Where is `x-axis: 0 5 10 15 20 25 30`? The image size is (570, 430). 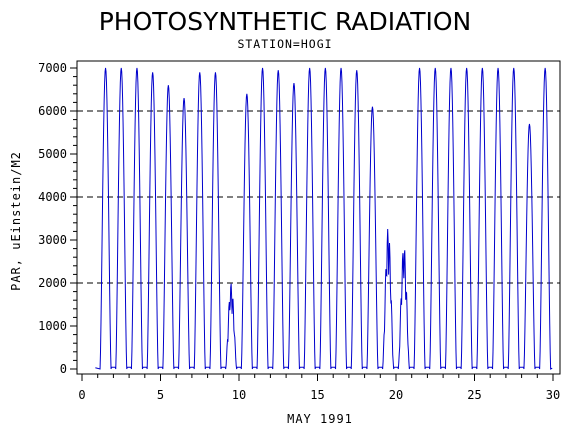
x-axis: 0 5 10 15 20 25 30 is located at coordinates (319, 388).